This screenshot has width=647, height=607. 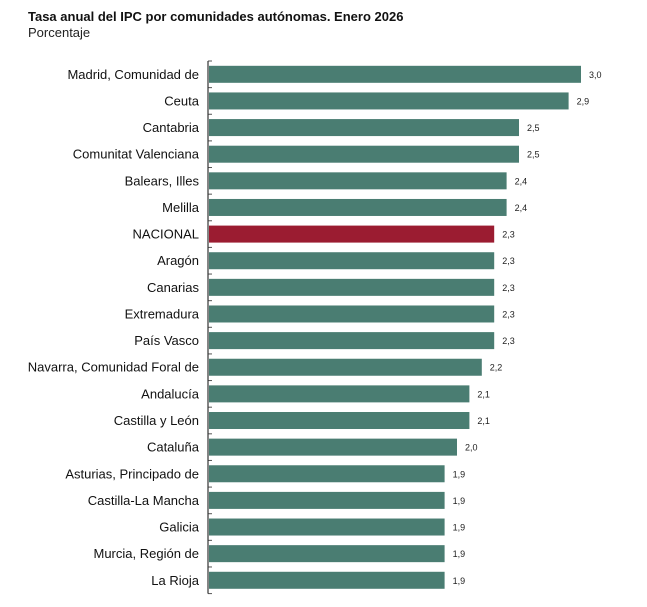 What do you see at coordinates (59, 32) in the screenshot?
I see `chart-subtitle: Porcentaje` at bounding box center [59, 32].